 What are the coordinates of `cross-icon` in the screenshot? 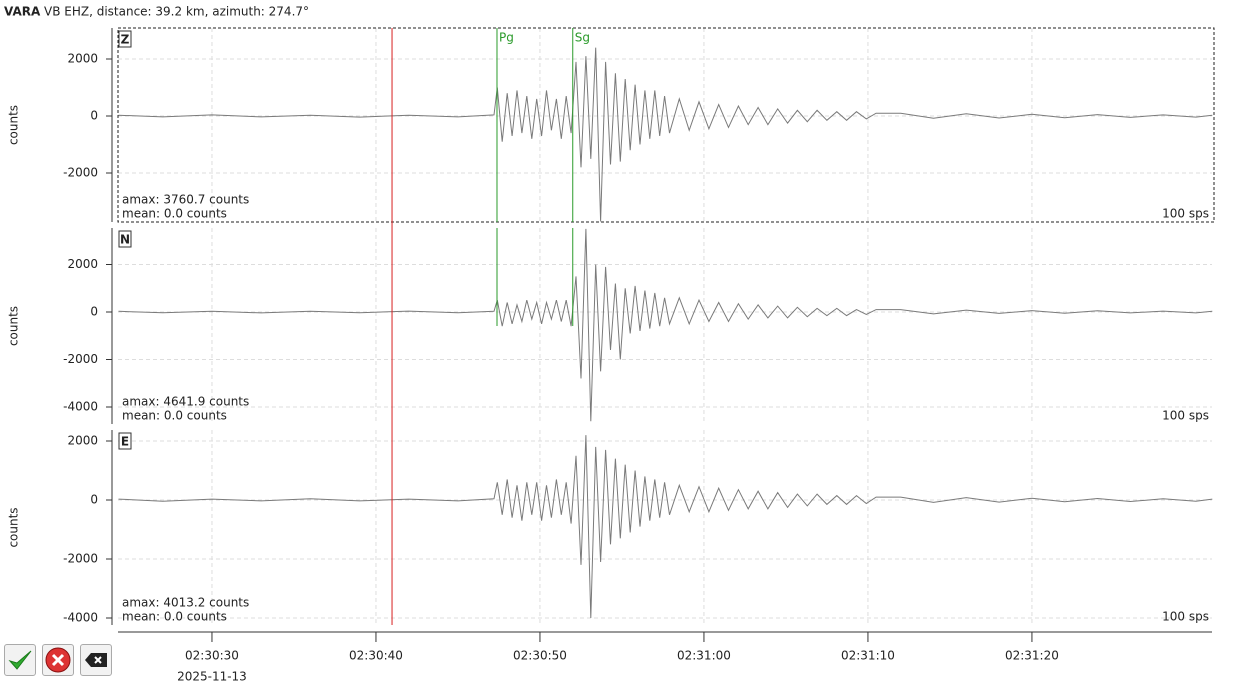 It's located at (58, 660).